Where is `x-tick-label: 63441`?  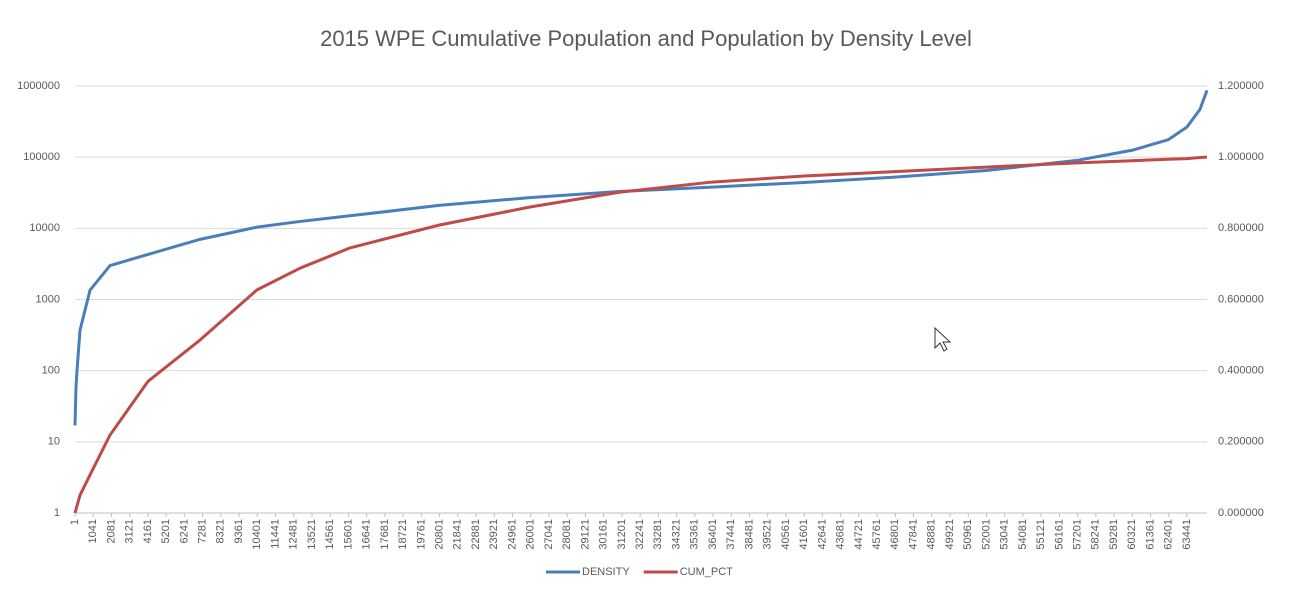 x-tick-label: 63441 is located at coordinates (1187, 534).